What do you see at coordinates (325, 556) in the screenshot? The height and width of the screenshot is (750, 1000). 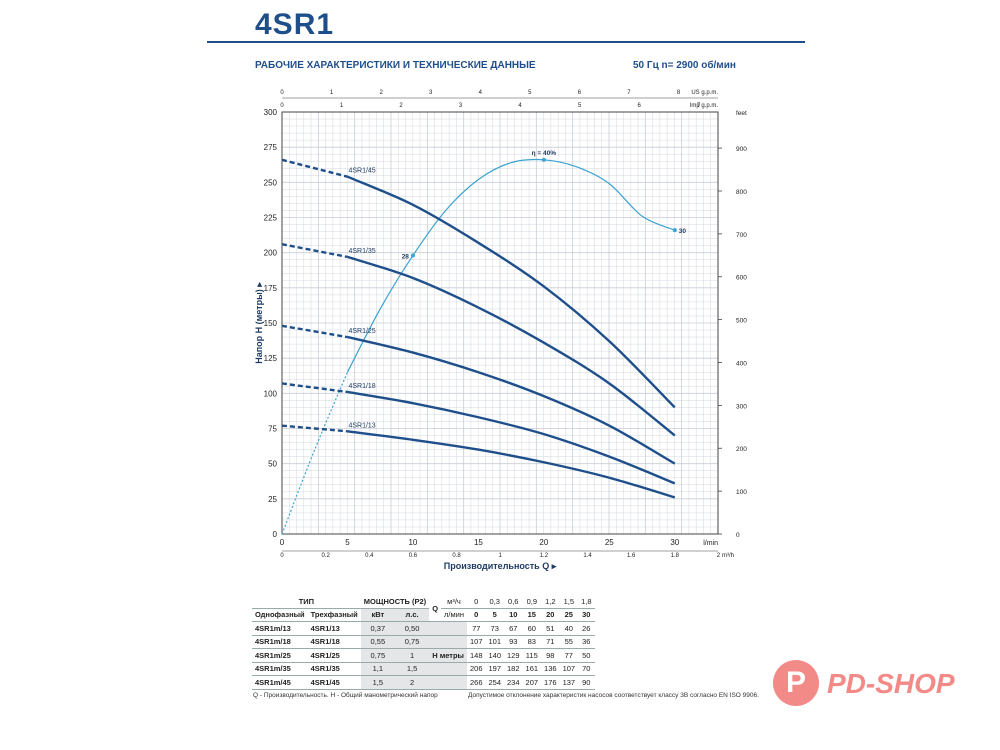 I see `m3h-tick-label: 0.2` at bounding box center [325, 556].